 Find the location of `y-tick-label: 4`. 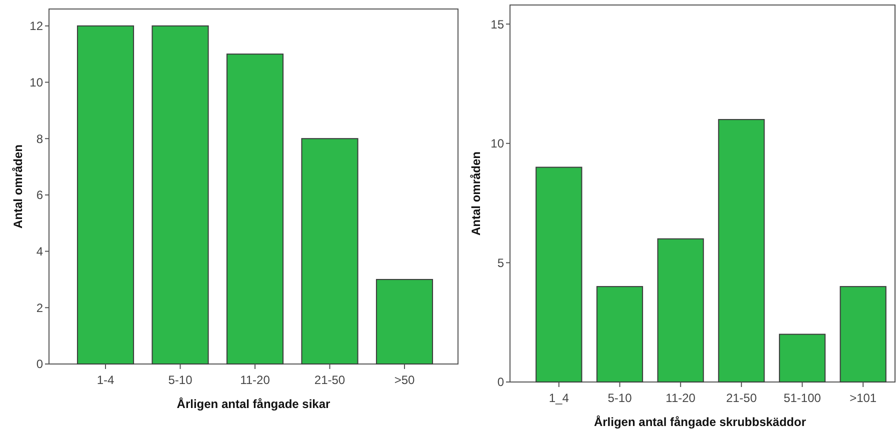

y-tick-label: 4 is located at coordinates (40, 251).